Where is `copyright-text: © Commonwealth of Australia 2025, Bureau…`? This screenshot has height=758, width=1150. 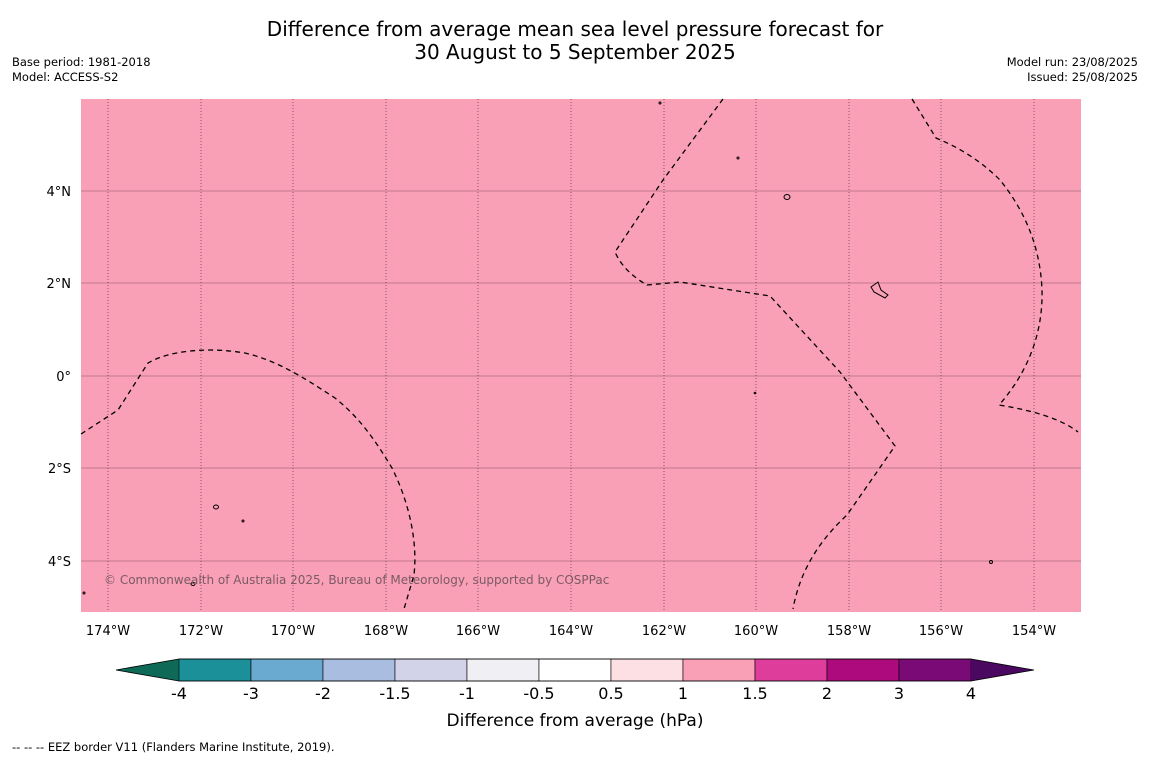 copyright-text: © Commonwealth of Australia 2025, Bureau… is located at coordinates (356, 580).